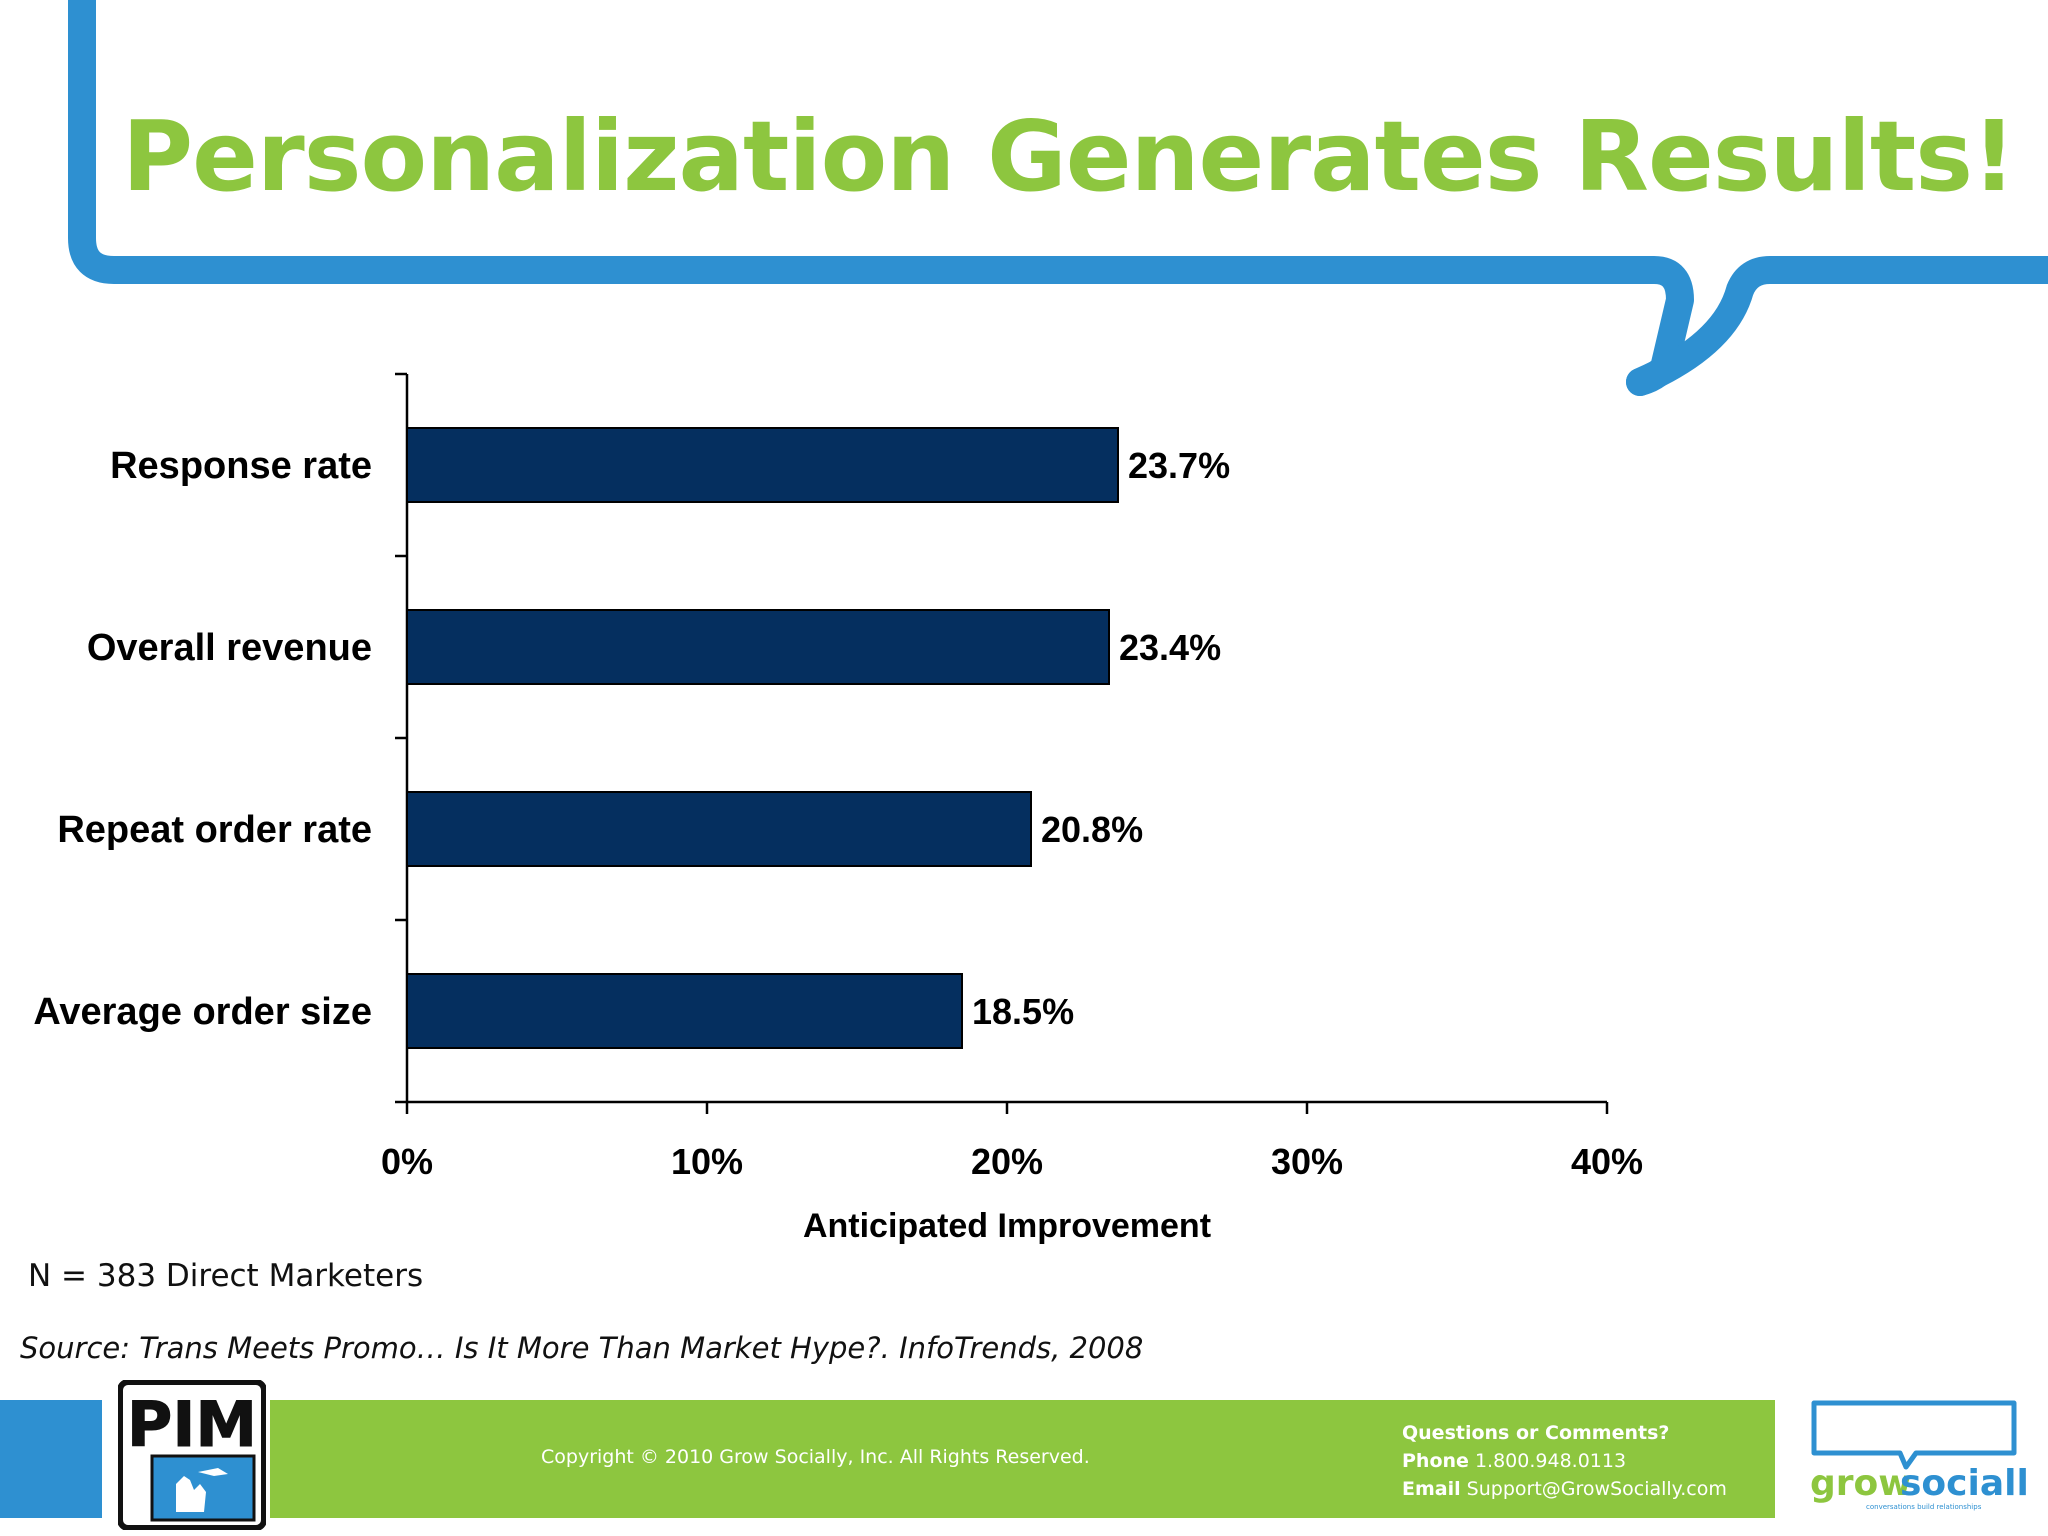 The width and height of the screenshot is (2048, 1536). What do you see at coordinates (1596, 1489) in the screenshot?
I see `email-address: Support@GrowSocially.com` at bounding box center [1596, 1489].